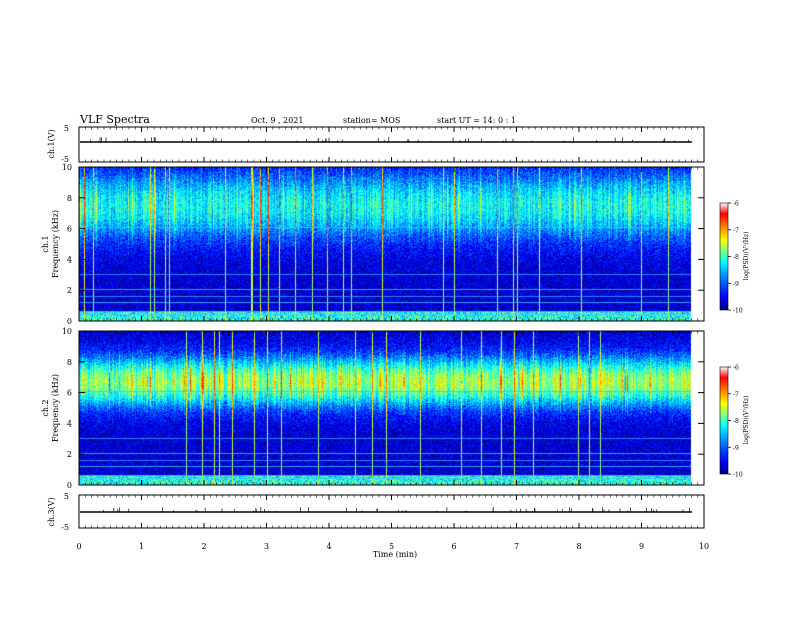 Image resolution: width=792 pixels, height=617 pixels. I want to click on x-tick-label: 6, so click(453, 546).